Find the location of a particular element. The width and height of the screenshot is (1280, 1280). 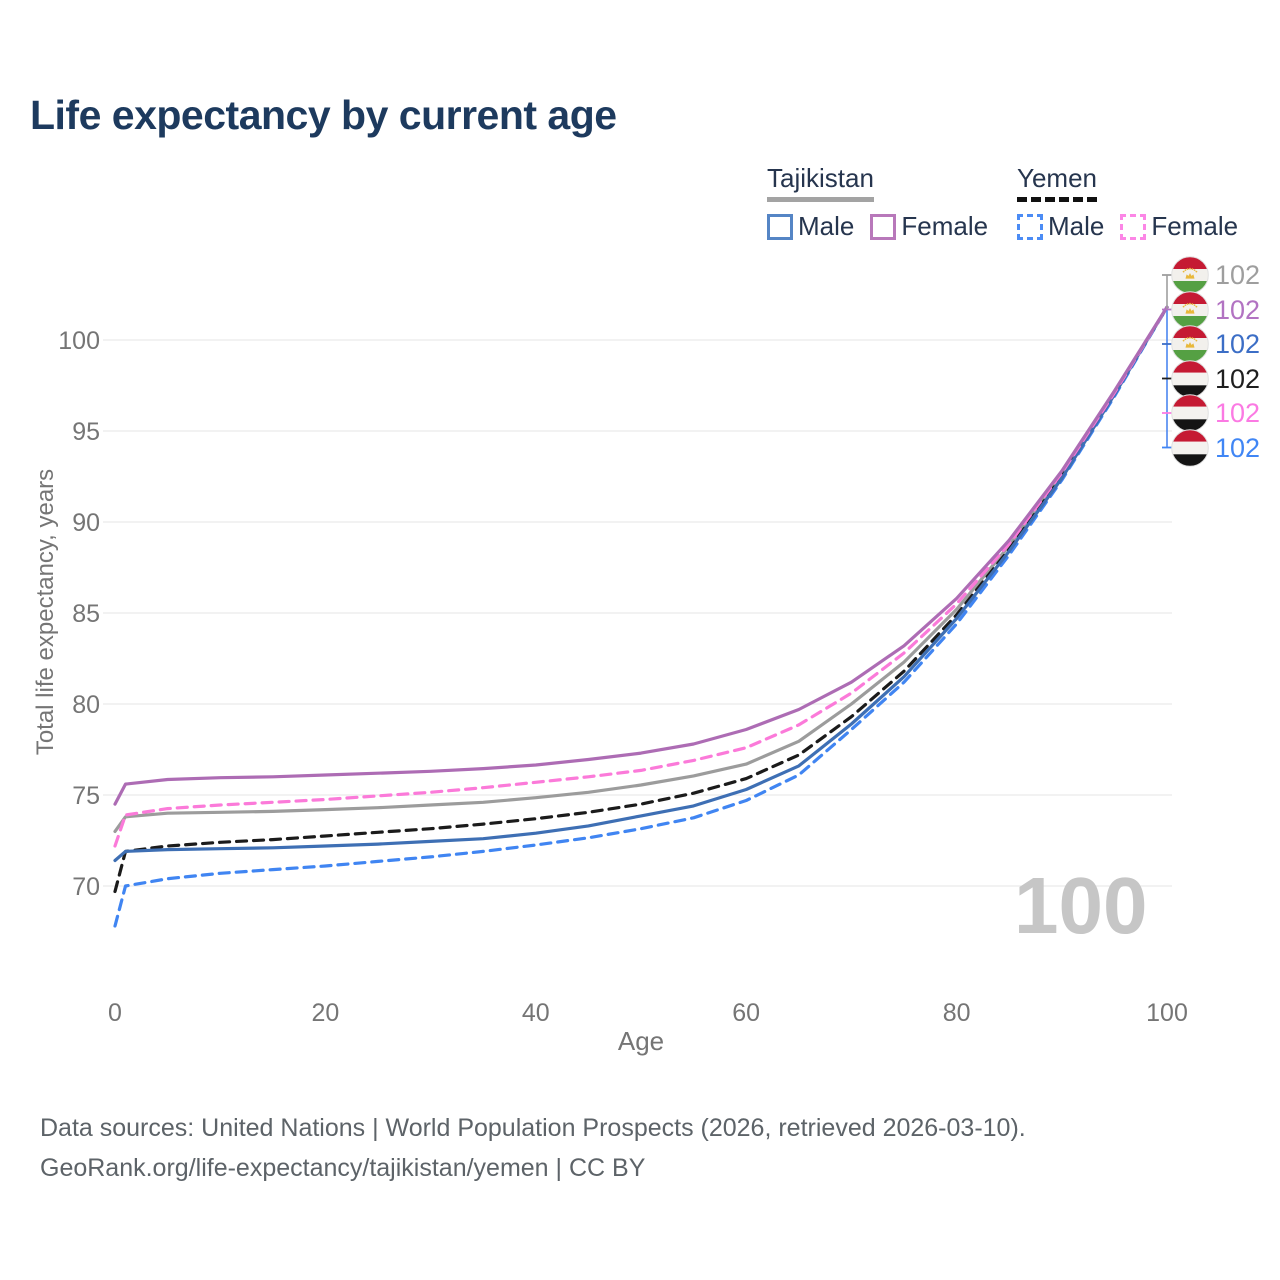

legend-swatch-yemen-female-icon is located at coordinates (1133, 226).